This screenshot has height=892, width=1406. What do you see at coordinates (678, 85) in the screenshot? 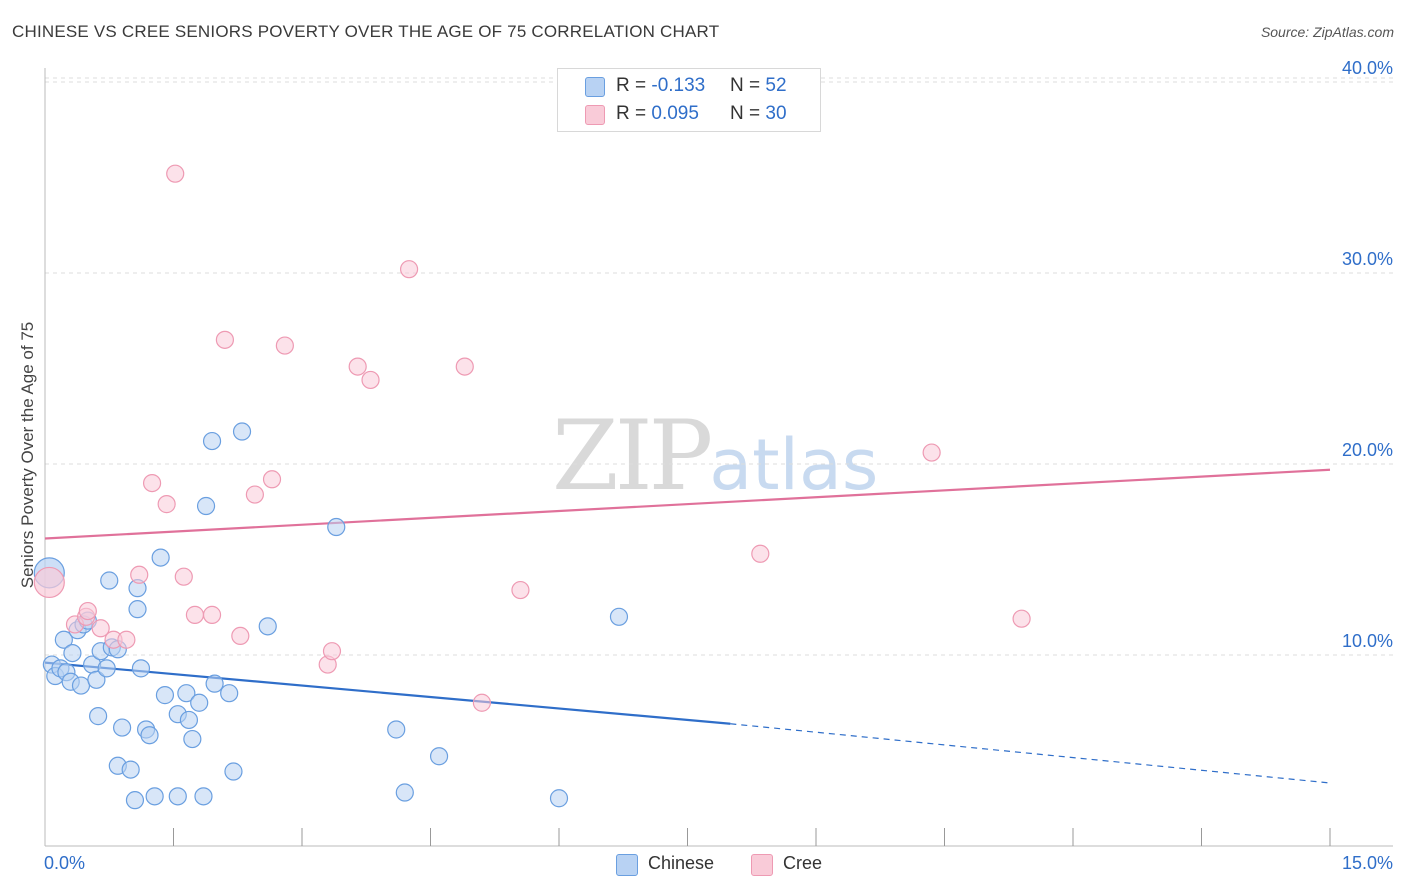
I see `chinese-r-value: -0.133` at bounding box center [678, 85].